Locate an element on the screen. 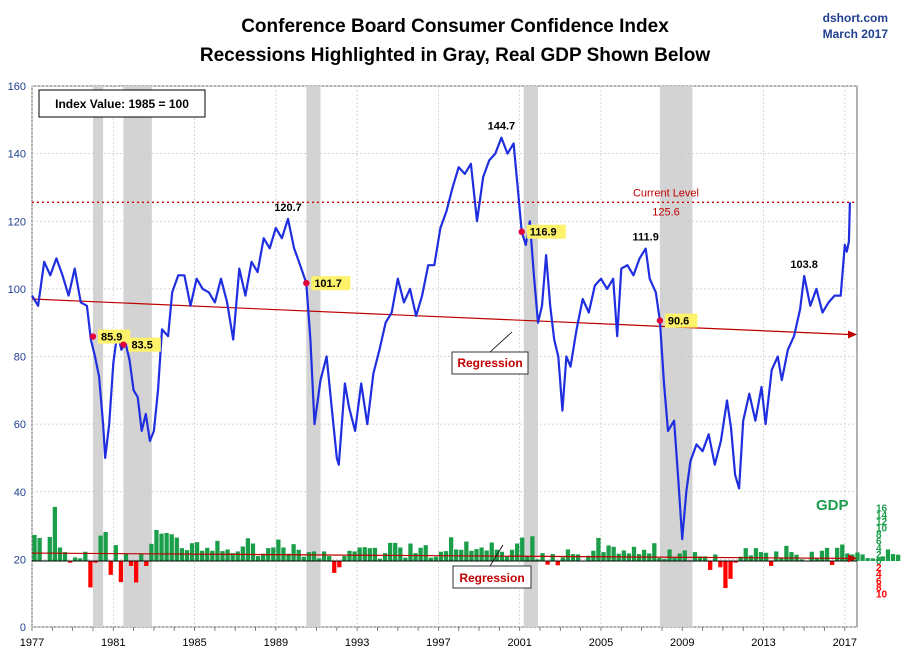 The image size is (910, 661). annotation-label: 111.9 is located at coordinates (646, 238).